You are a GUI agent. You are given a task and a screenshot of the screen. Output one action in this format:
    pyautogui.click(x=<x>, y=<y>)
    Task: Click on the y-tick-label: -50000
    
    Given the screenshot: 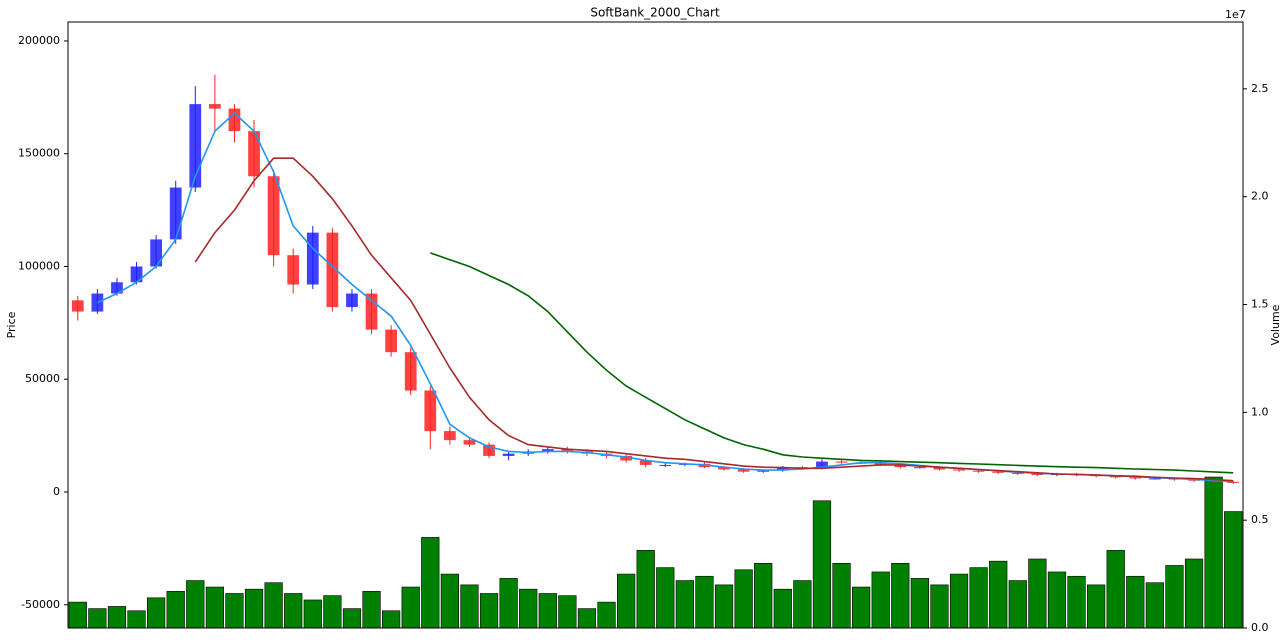 What is the action you would take?
    pyautogui.click(x=40, y=604)
    